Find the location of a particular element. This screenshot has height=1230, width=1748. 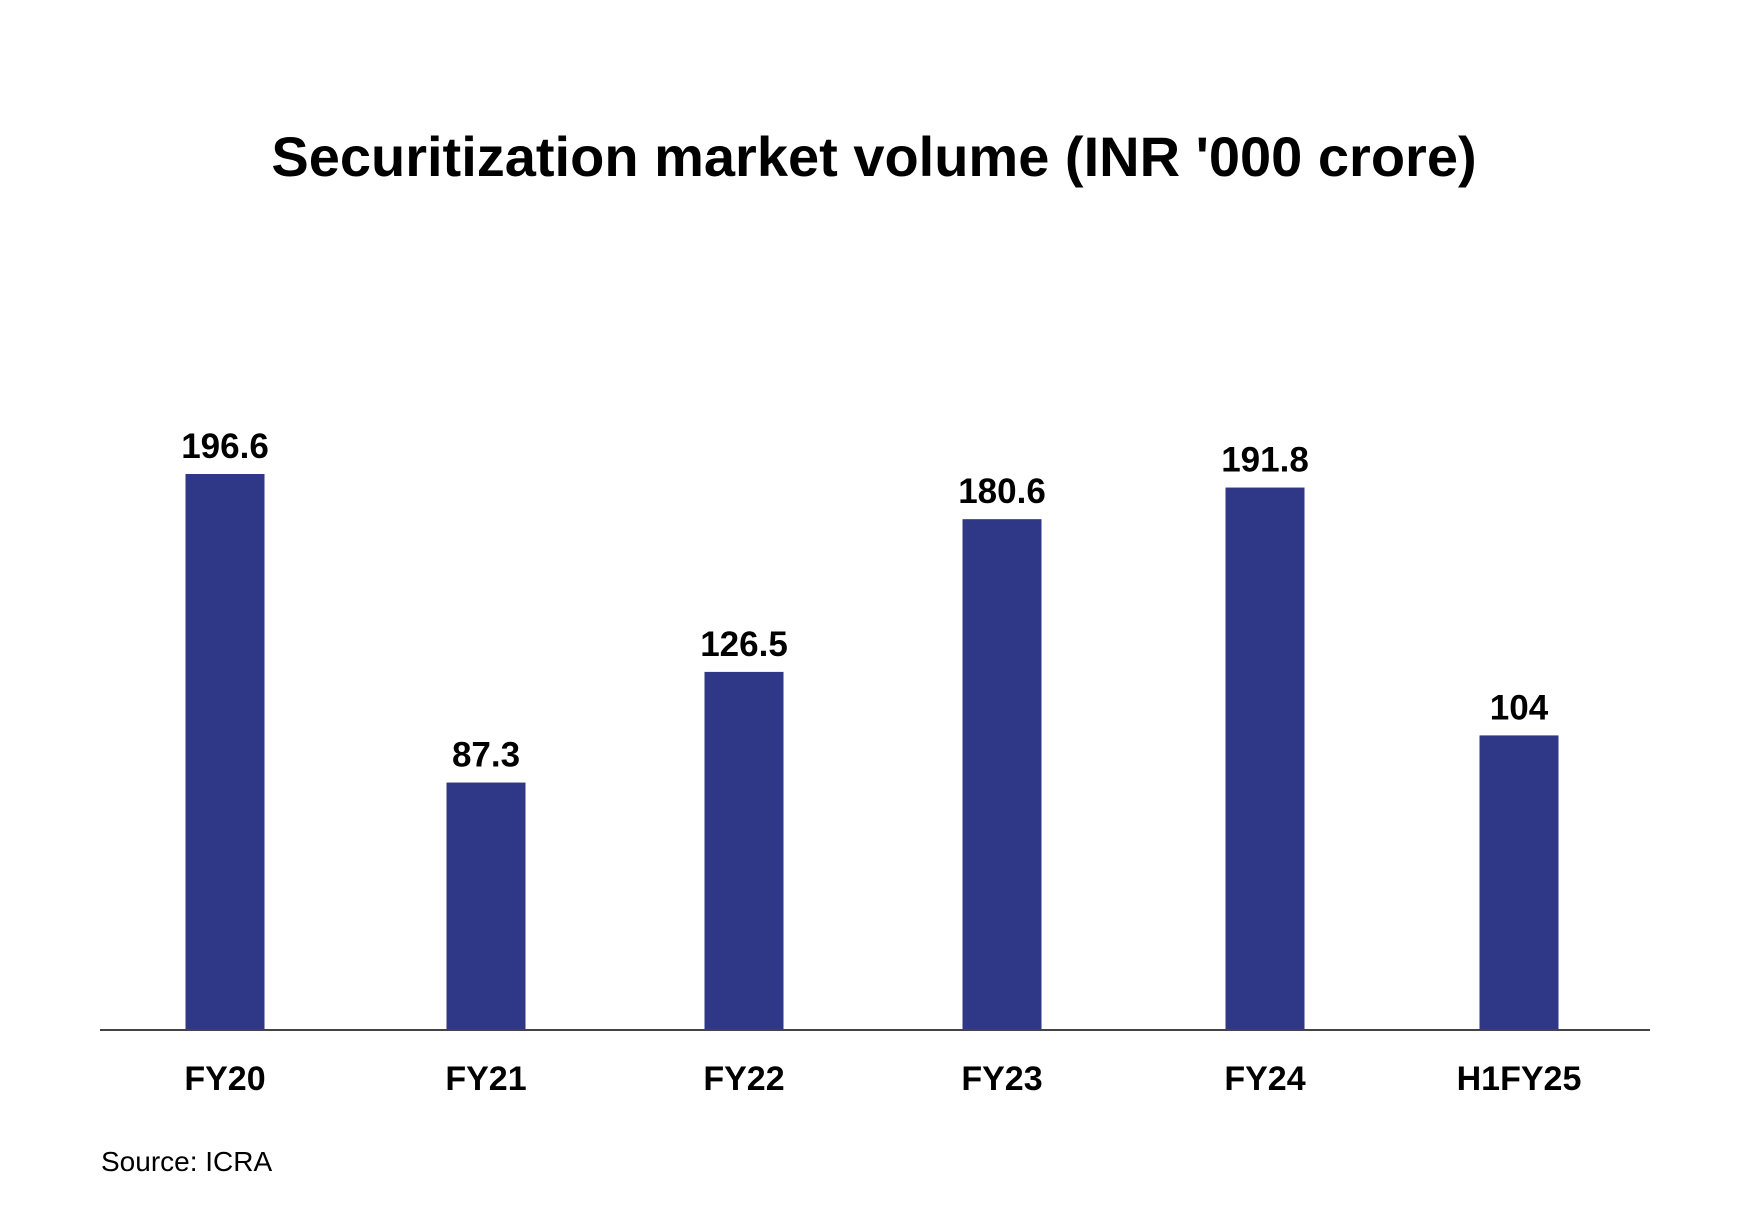

value-label: 191.8 is located at coordinates (1265, 460).